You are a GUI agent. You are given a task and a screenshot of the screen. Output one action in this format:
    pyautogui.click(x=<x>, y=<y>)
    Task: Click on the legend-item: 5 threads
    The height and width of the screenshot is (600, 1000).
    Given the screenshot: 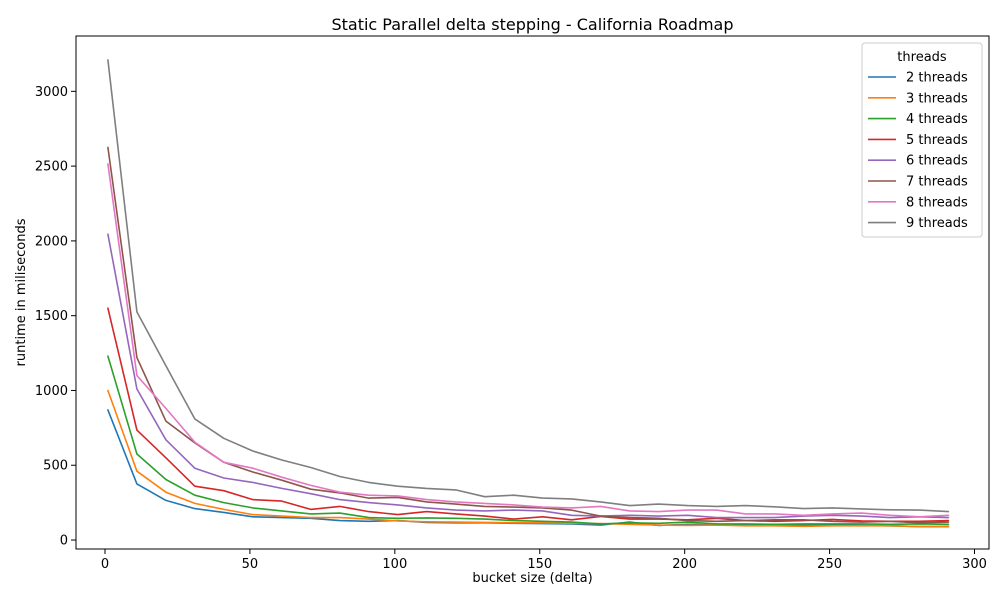 What is the action you would take?
    pyautogui.click(x=918, y=140)
    